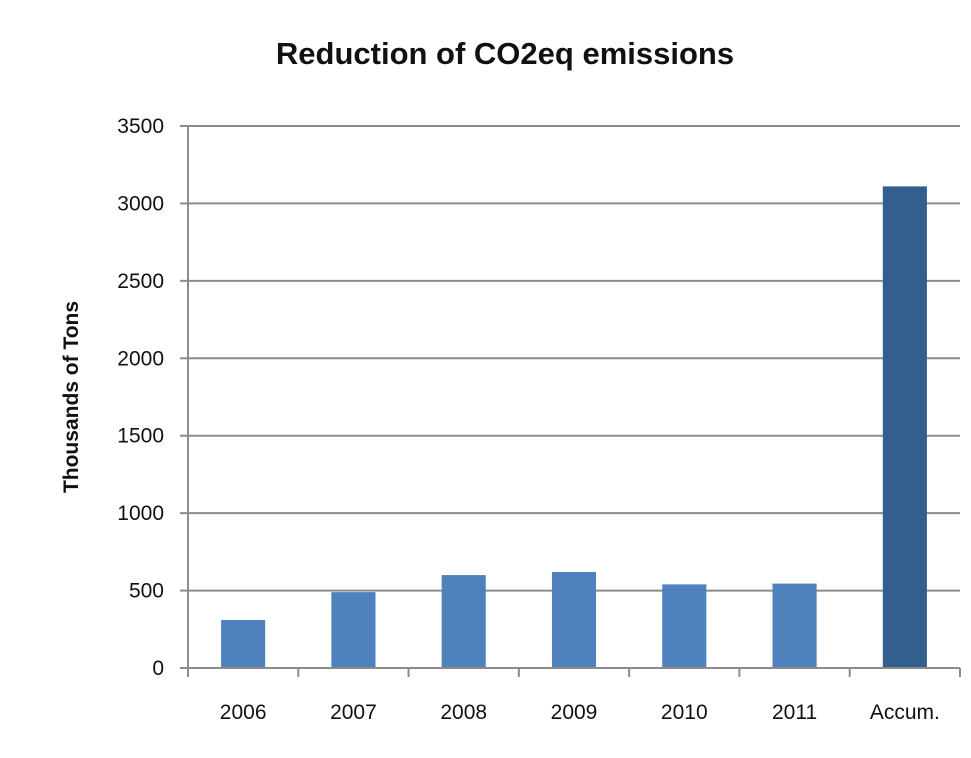 This screenshot has width=971, height=758. What do you see at coordinates (353, 630) in the screenshot?
I see `bar-2007` at bounding box center [353, 630].